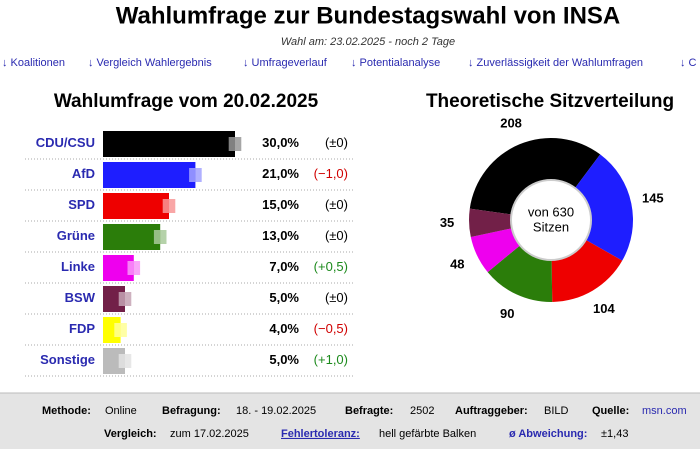 This screenshot has width=700, height=454. What do you see at coordinates (320, 434) in the screenshot?
I see `footer-label: Fehlertoleranz:` at bounding box center [320, 434].